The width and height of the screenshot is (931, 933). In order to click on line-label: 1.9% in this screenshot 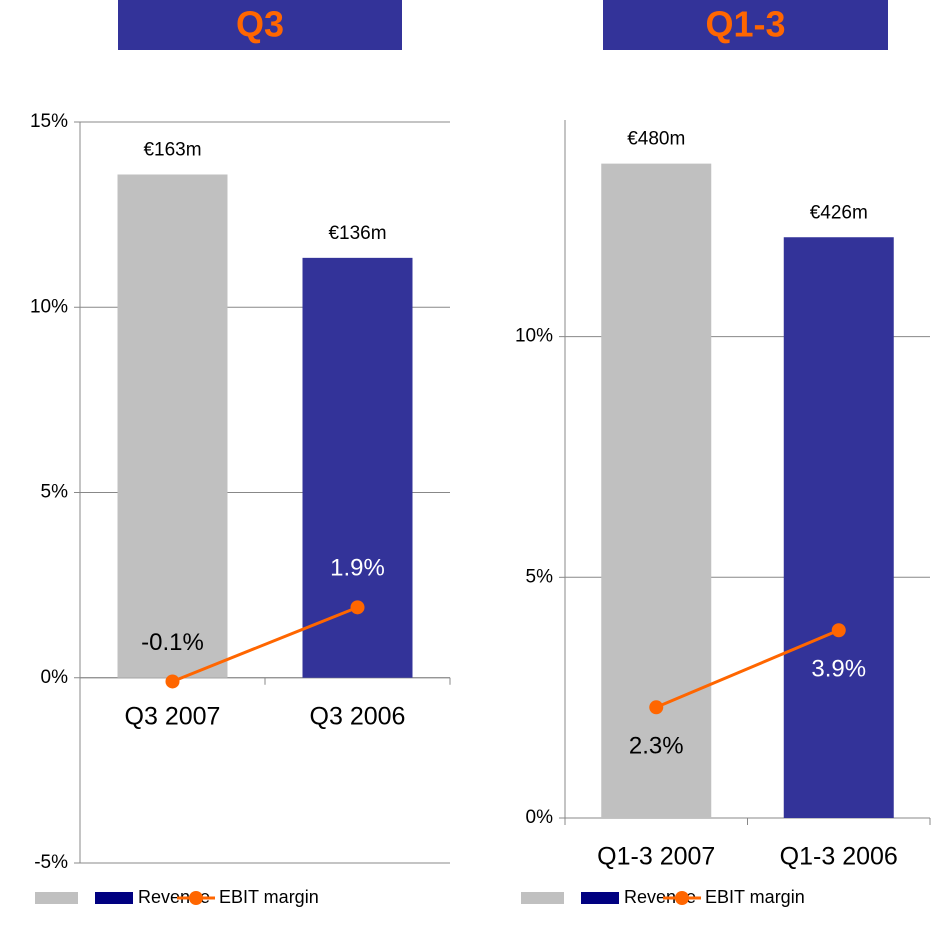, I will do `click(357, 568)`.